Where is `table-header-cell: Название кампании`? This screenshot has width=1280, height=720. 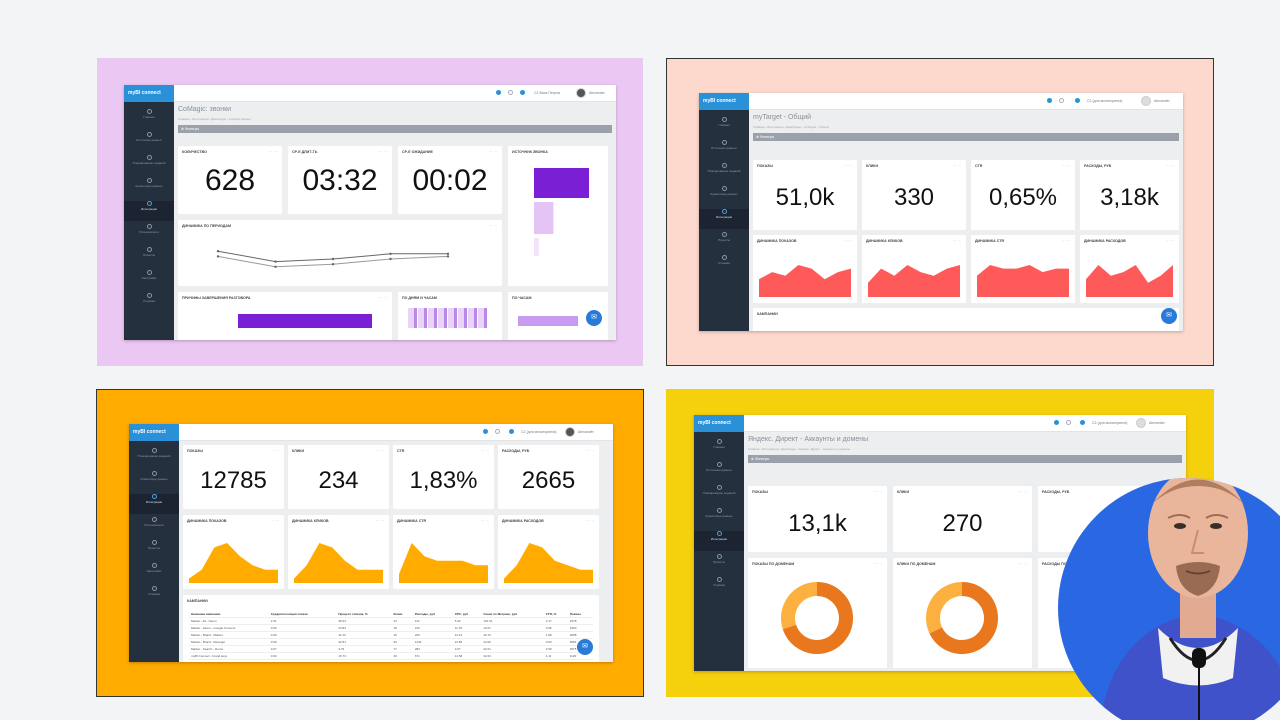
table-header-cell: Название кампании is located at coordinates (229, 614).